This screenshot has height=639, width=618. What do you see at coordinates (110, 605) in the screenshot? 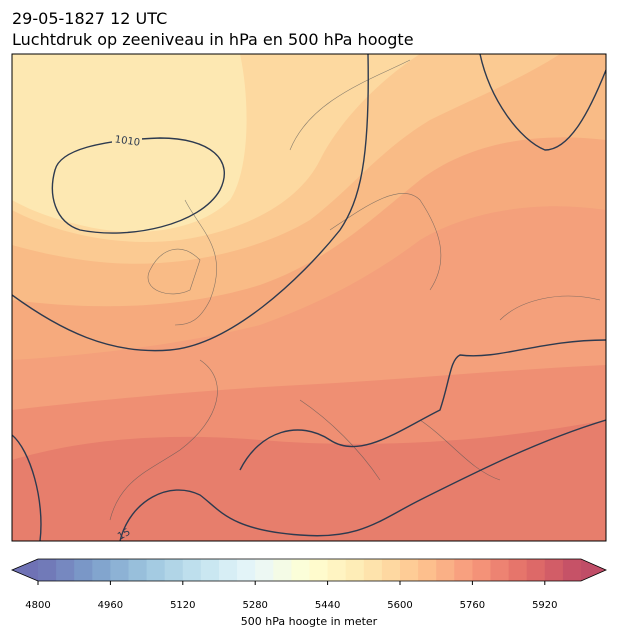
I see `colorbar-tick-label: 4960` at bounding box center [110, 605].